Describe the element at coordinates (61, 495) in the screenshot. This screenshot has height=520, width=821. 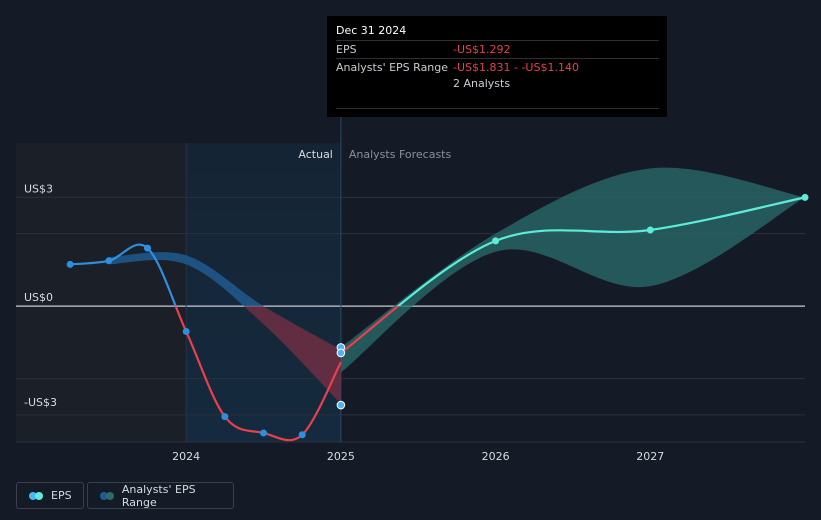
I see `legend-eps-label: EPS` at that location.